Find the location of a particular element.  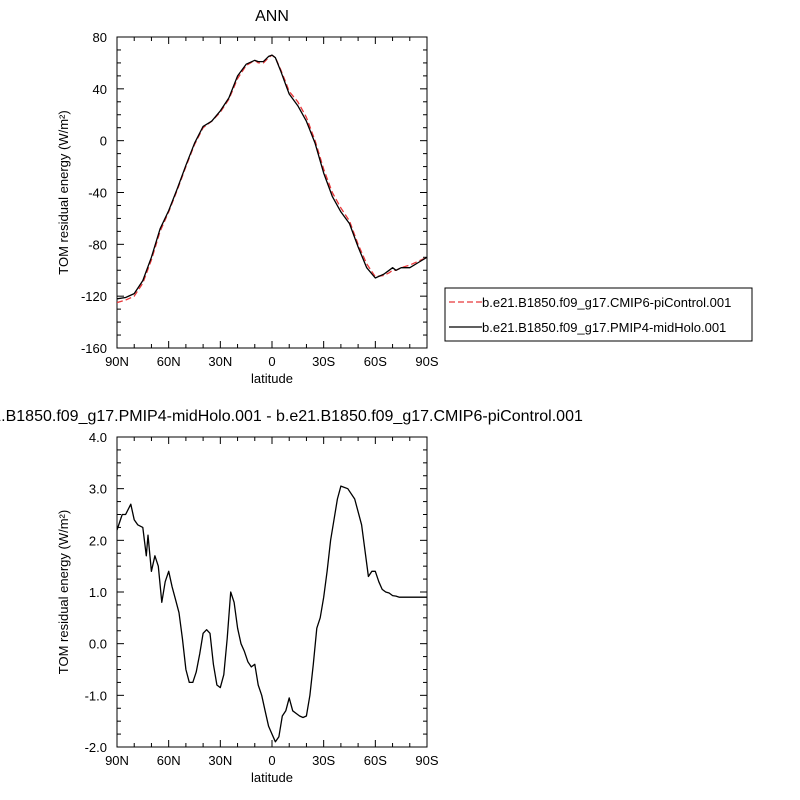

y-tick-label: 4.0 is located at coordinates (98, 437).